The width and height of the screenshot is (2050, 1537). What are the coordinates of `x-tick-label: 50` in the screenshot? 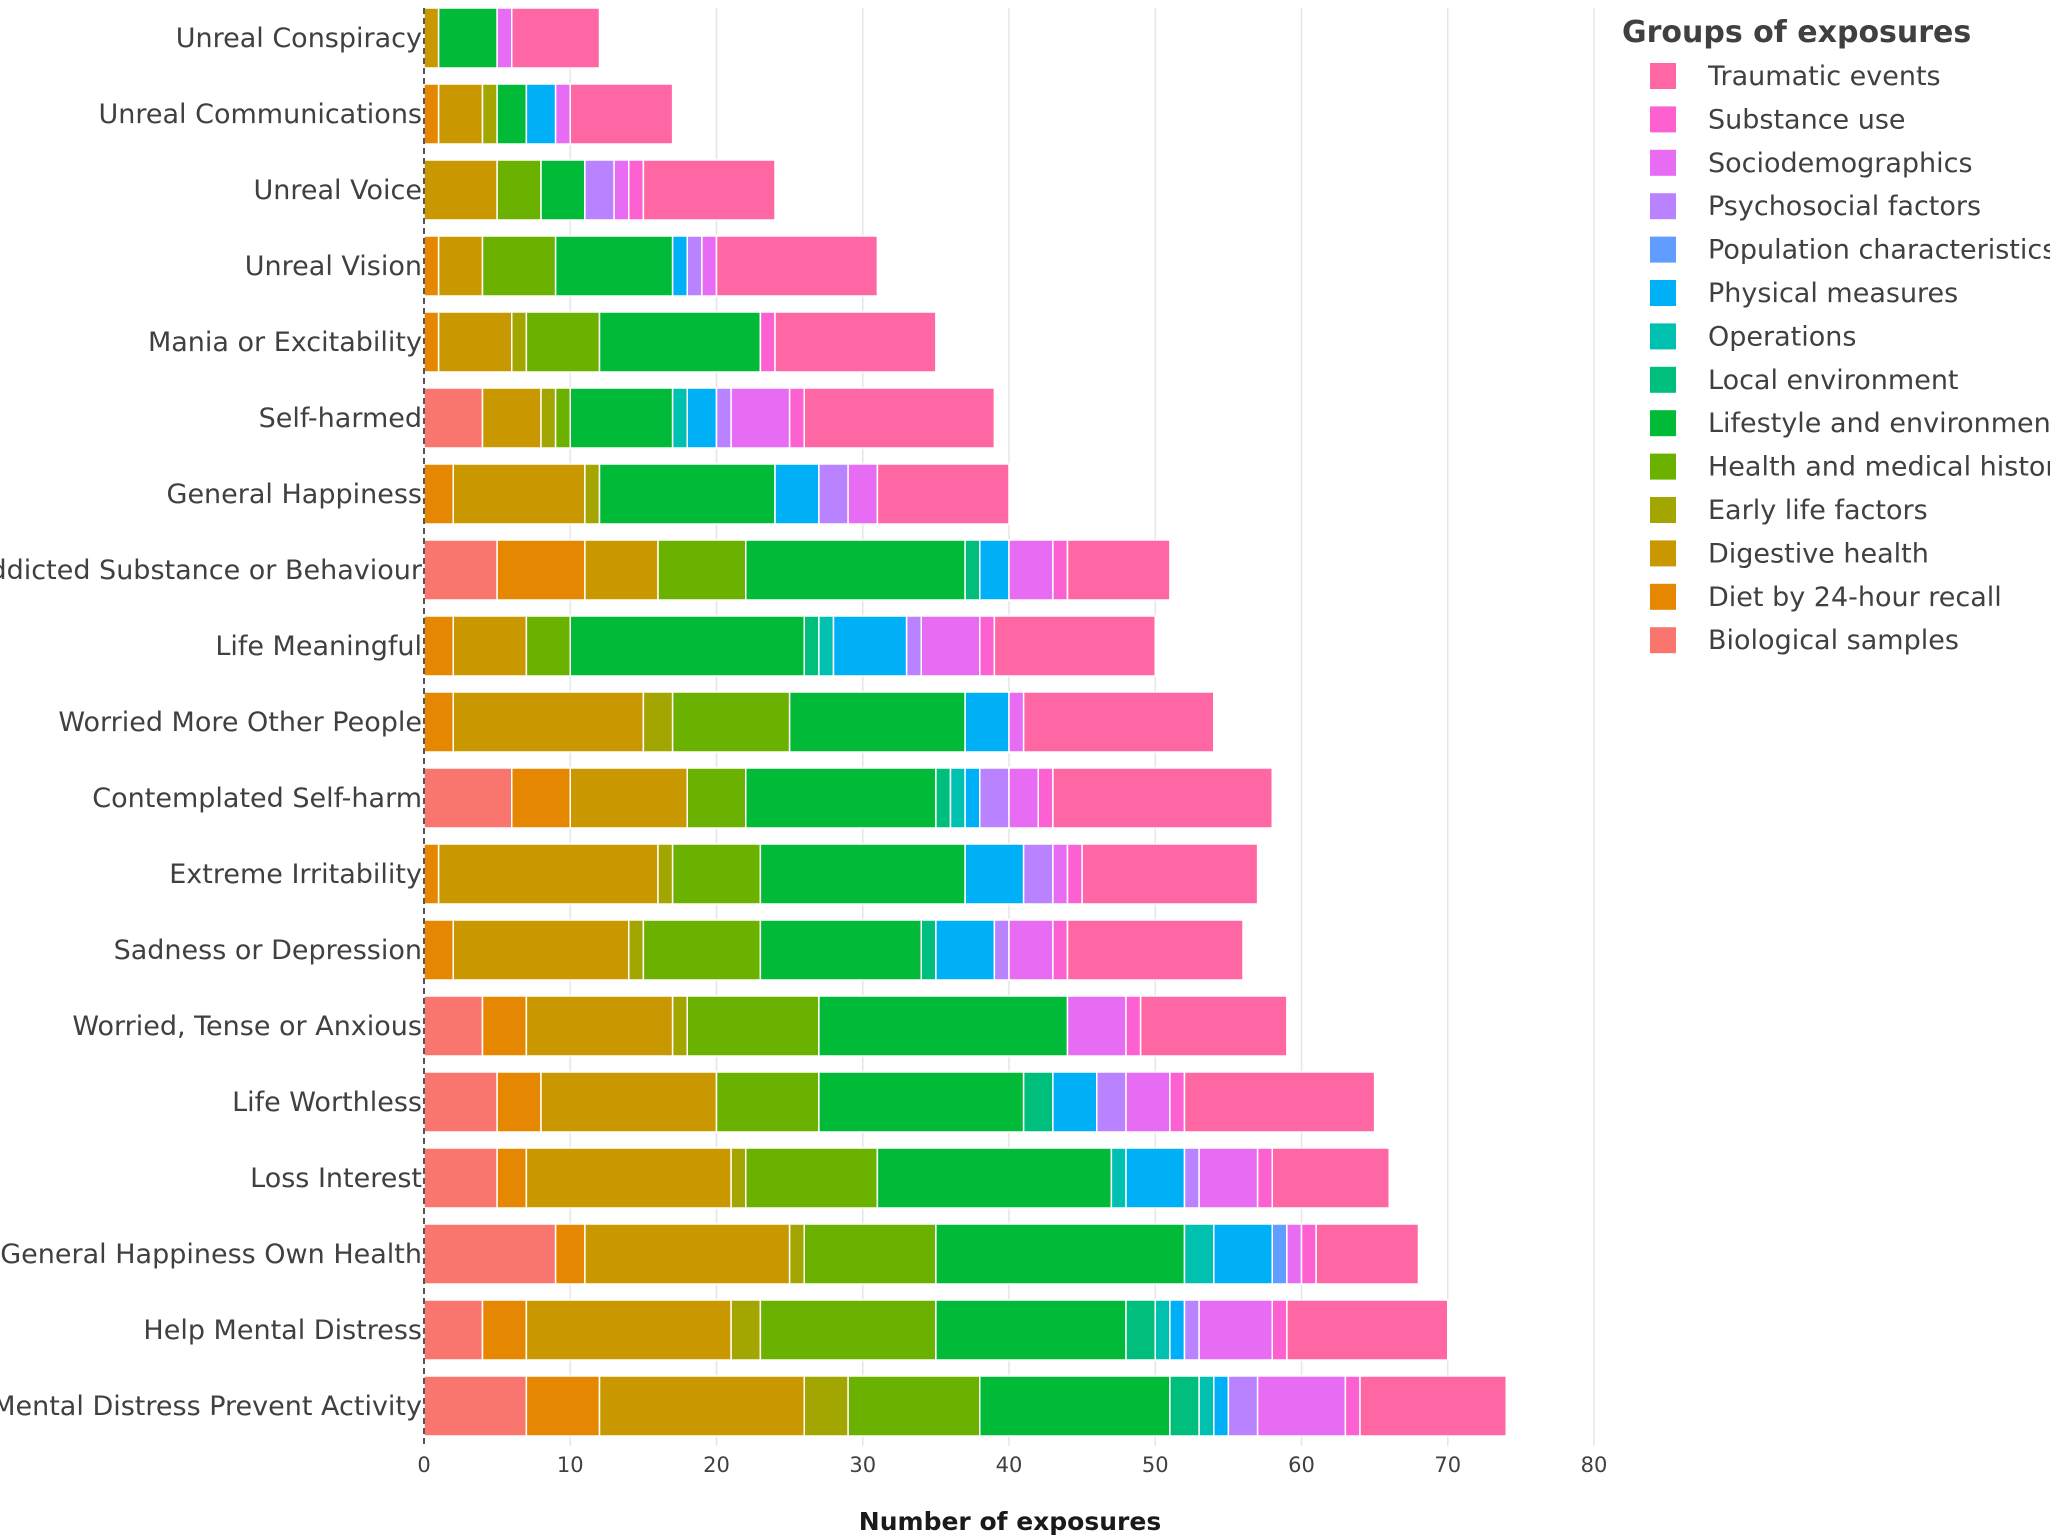 It's located at (1155, 1465).